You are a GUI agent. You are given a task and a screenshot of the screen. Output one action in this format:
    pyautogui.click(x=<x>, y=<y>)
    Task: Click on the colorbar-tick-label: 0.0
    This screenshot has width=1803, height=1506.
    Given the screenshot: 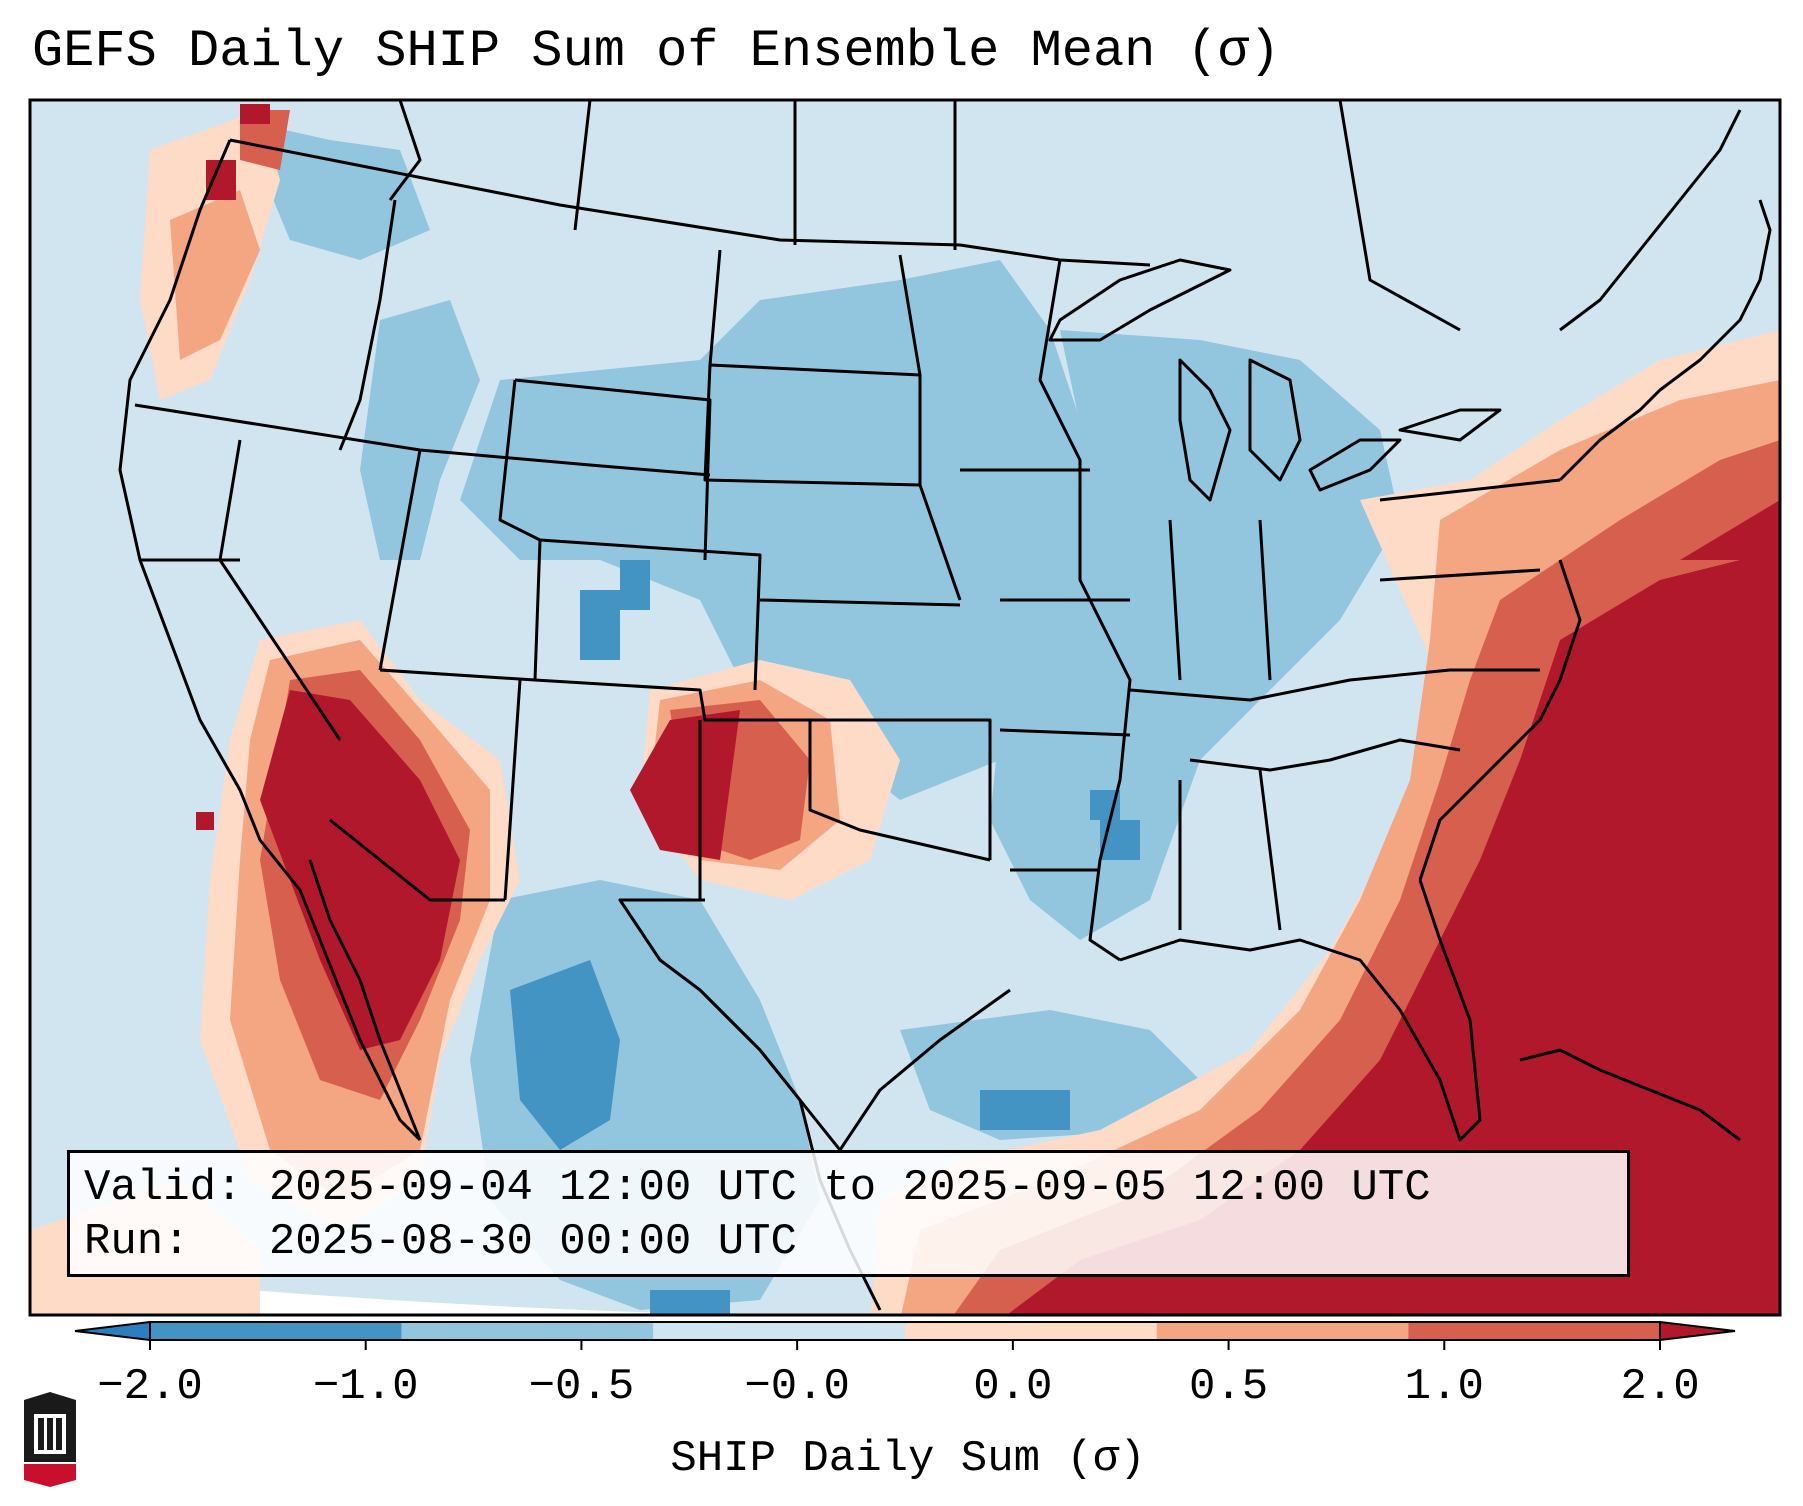 What is the action you would take?
    pyautogui.click(x=1012, y=1387)
    